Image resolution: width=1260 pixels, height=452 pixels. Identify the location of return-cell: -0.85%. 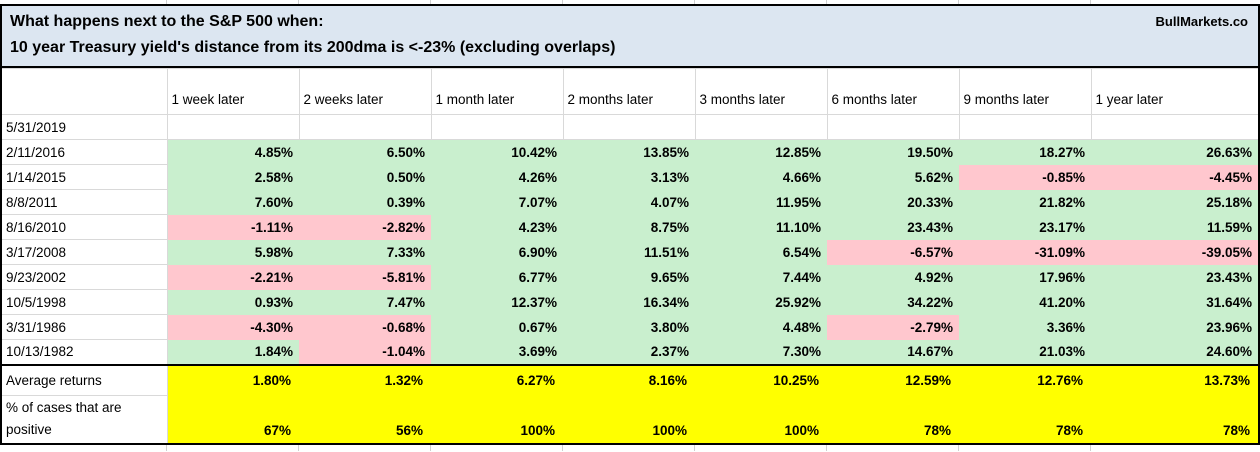
(1025, 177).